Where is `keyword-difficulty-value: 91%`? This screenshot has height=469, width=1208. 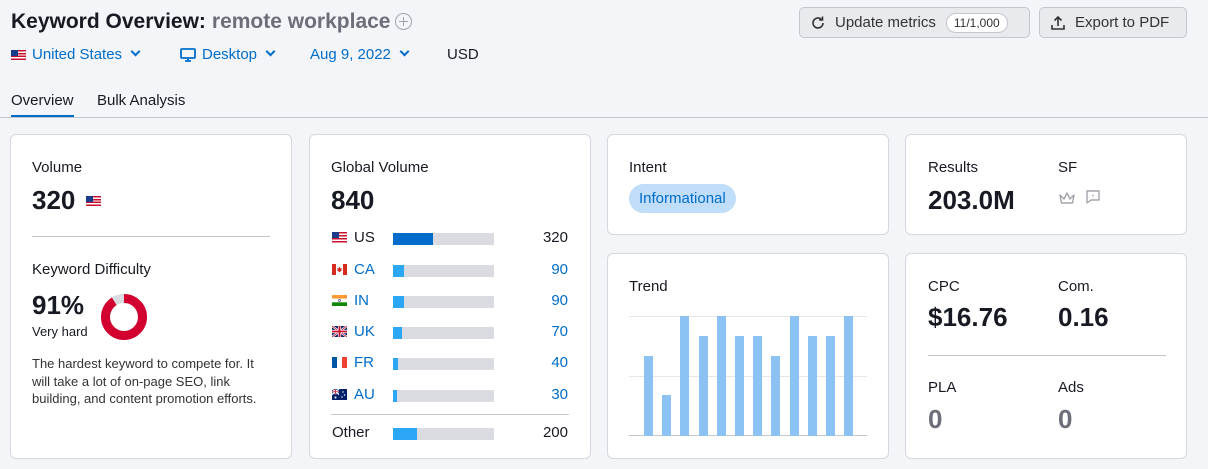 keyword-difficulty-value: 91% is located at coordinates (58, 305).